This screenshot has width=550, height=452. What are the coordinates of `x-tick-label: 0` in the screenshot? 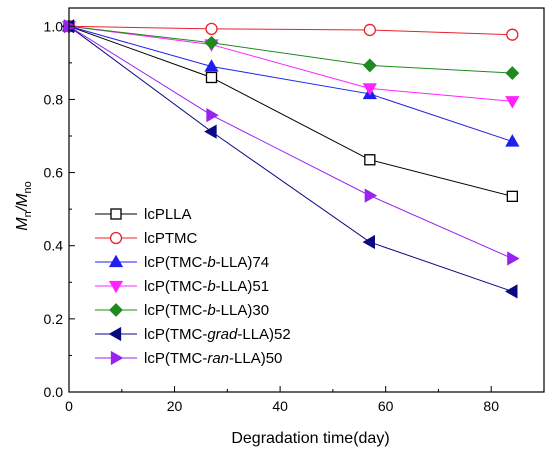 It's located at (69, 406).